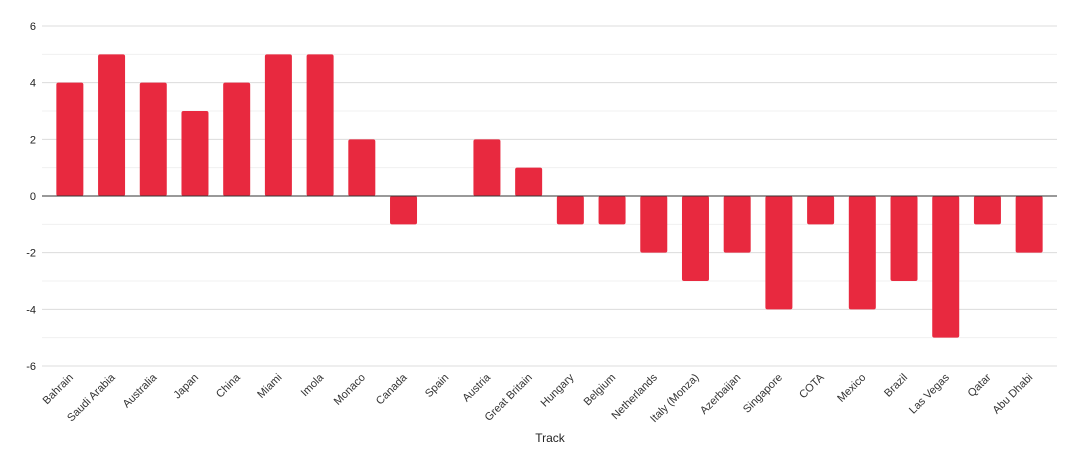 This screenshot has height=469, width=1080. Describe the element at coordinates (350, 390) in the screenshot. I see `x-tick-label: Monaco` at that location.